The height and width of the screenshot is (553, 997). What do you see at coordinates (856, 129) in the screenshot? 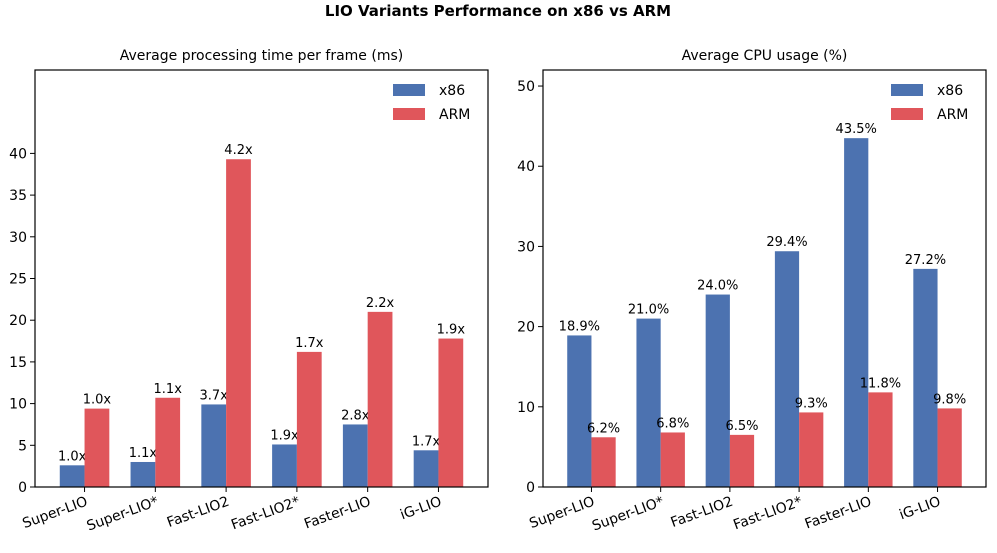
I see `bar-value-label: 43.5%` at bounding box center [856, 129].